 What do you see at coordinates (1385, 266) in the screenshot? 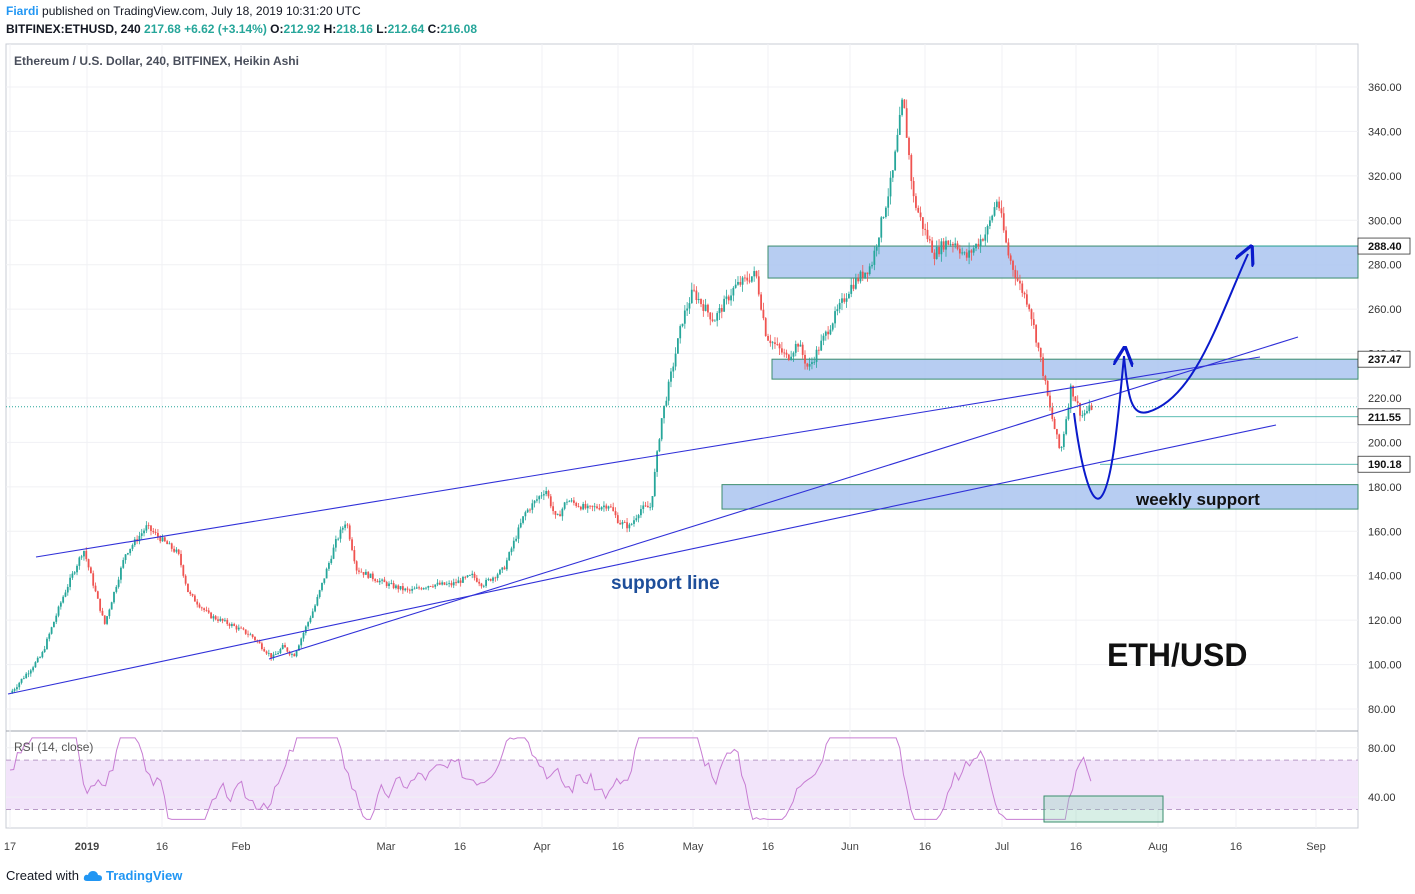
I see `y-tick-label: 280.00` at bounding box center [1385, 266].